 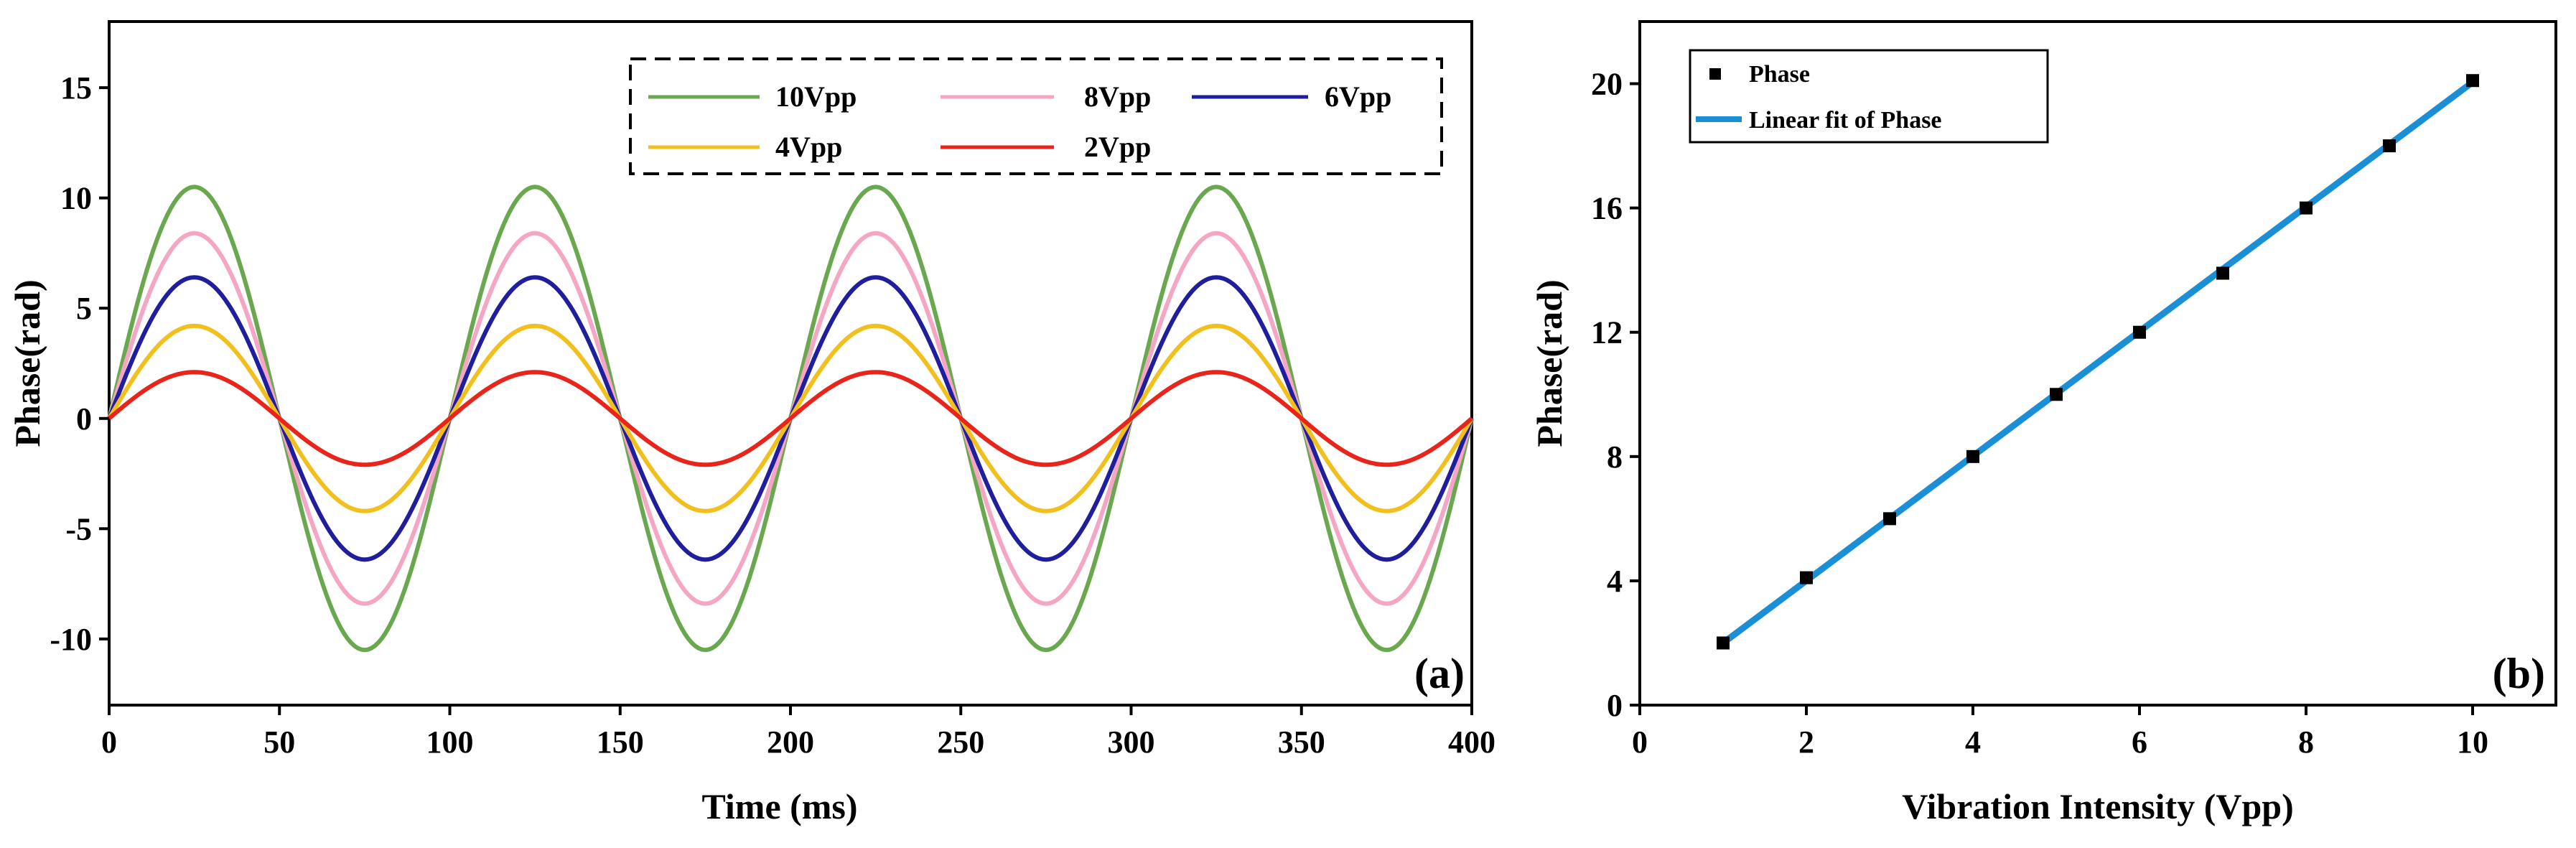 I want to click on b-y-tick-label-16: 16, so click(x=1607, y=209).